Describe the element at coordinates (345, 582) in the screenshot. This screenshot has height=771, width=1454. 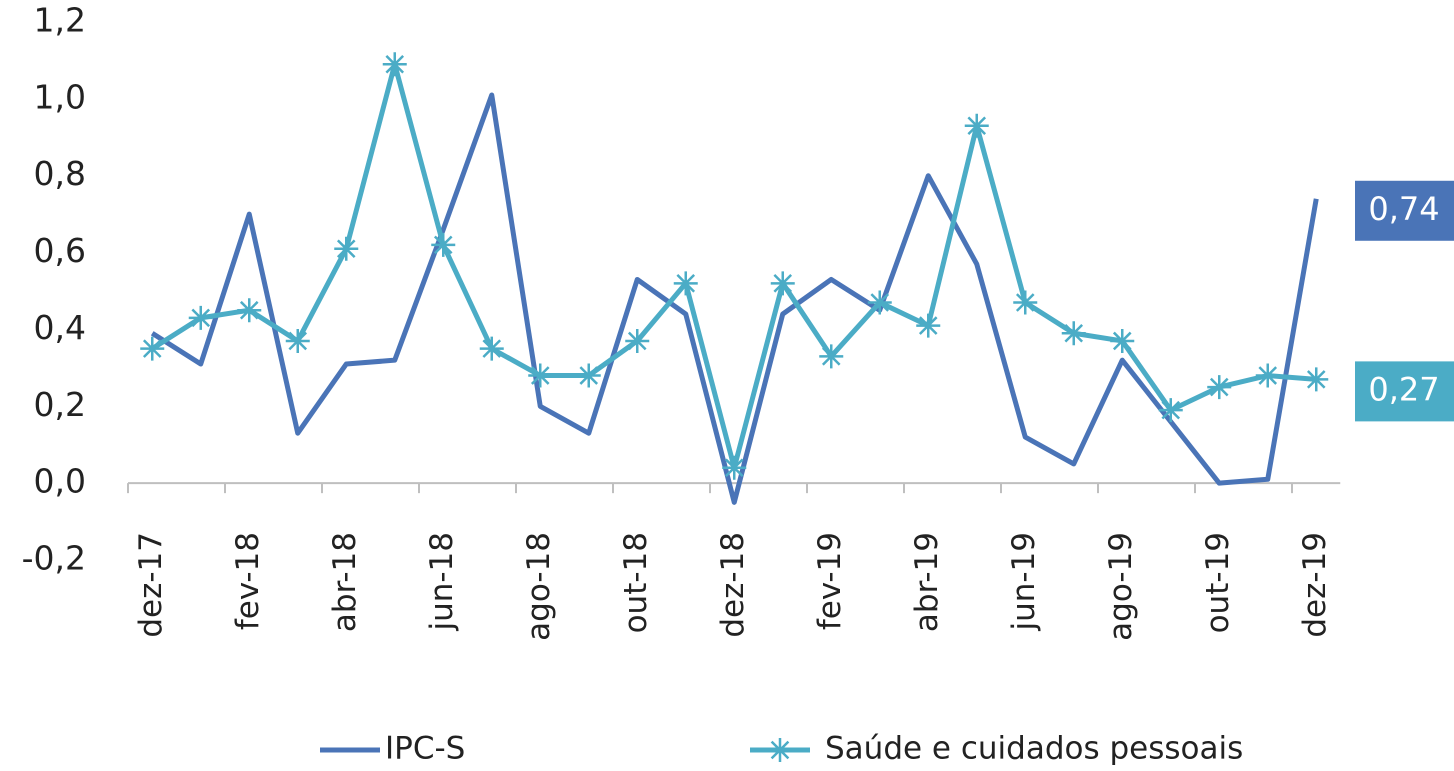
I see `x-tick-label: abr-18` at that location.